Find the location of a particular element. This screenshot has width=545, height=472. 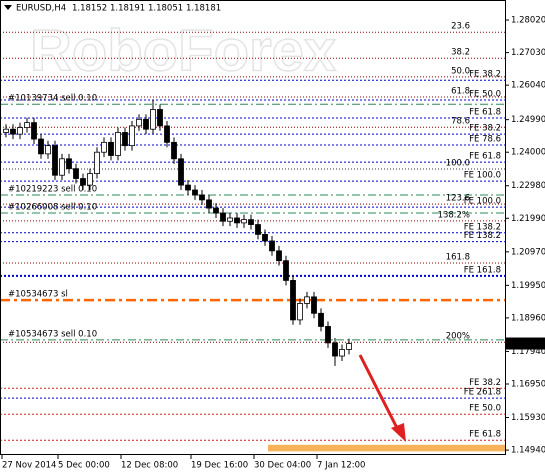

header-value: 1.18191 is located at coordinates (127, 9).